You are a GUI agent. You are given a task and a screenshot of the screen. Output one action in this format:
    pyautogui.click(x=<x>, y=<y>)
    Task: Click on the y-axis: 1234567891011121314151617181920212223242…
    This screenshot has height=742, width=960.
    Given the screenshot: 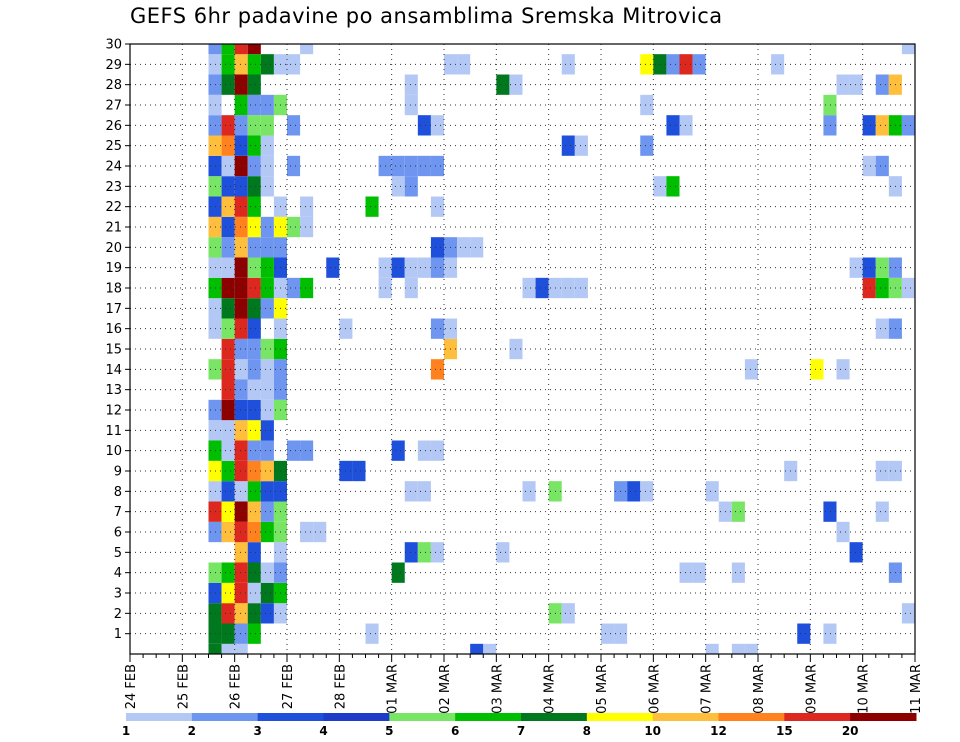 What is the action you would take?
    pyautogui.click(x=117, y=340)
    